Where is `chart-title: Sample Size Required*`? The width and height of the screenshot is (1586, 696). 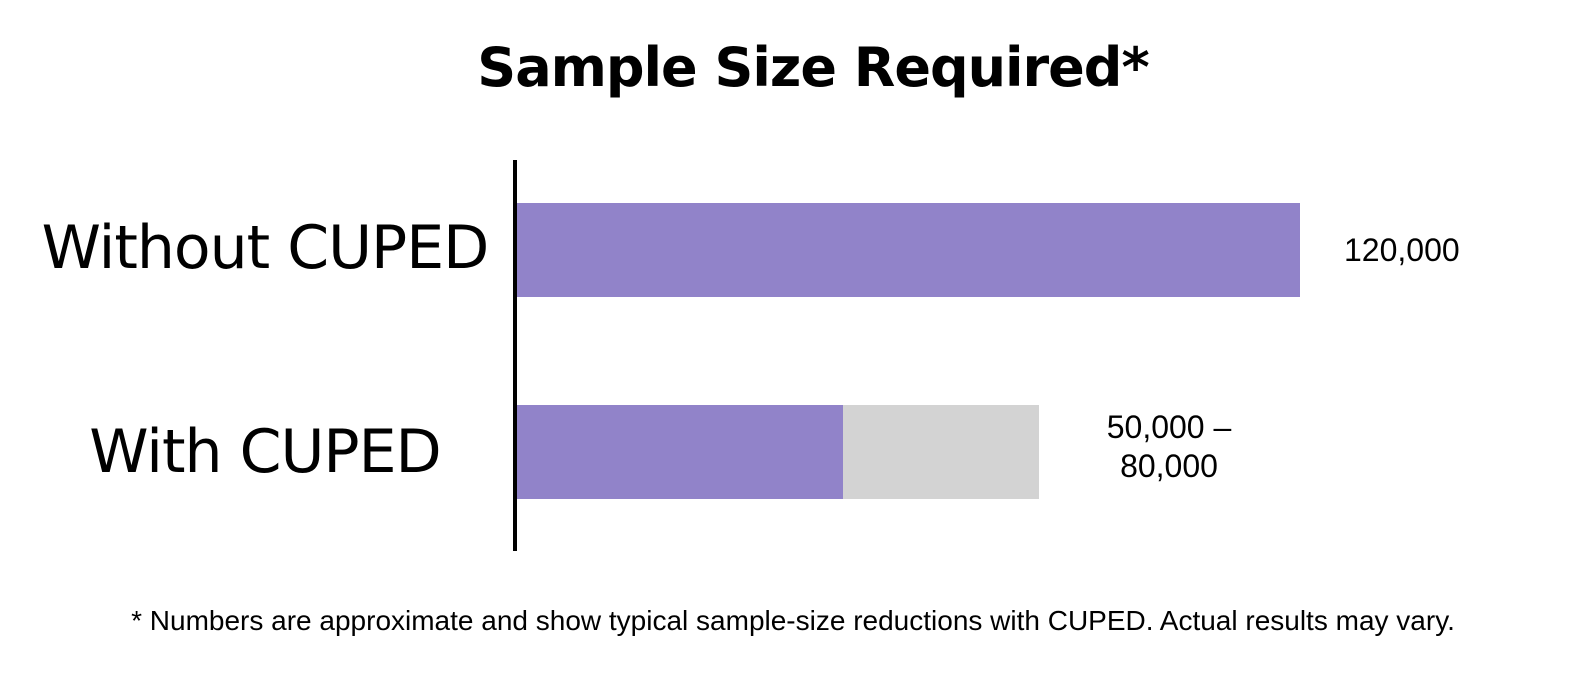
chart-title: Sample Size Required* is located at coordinates (813, 67).